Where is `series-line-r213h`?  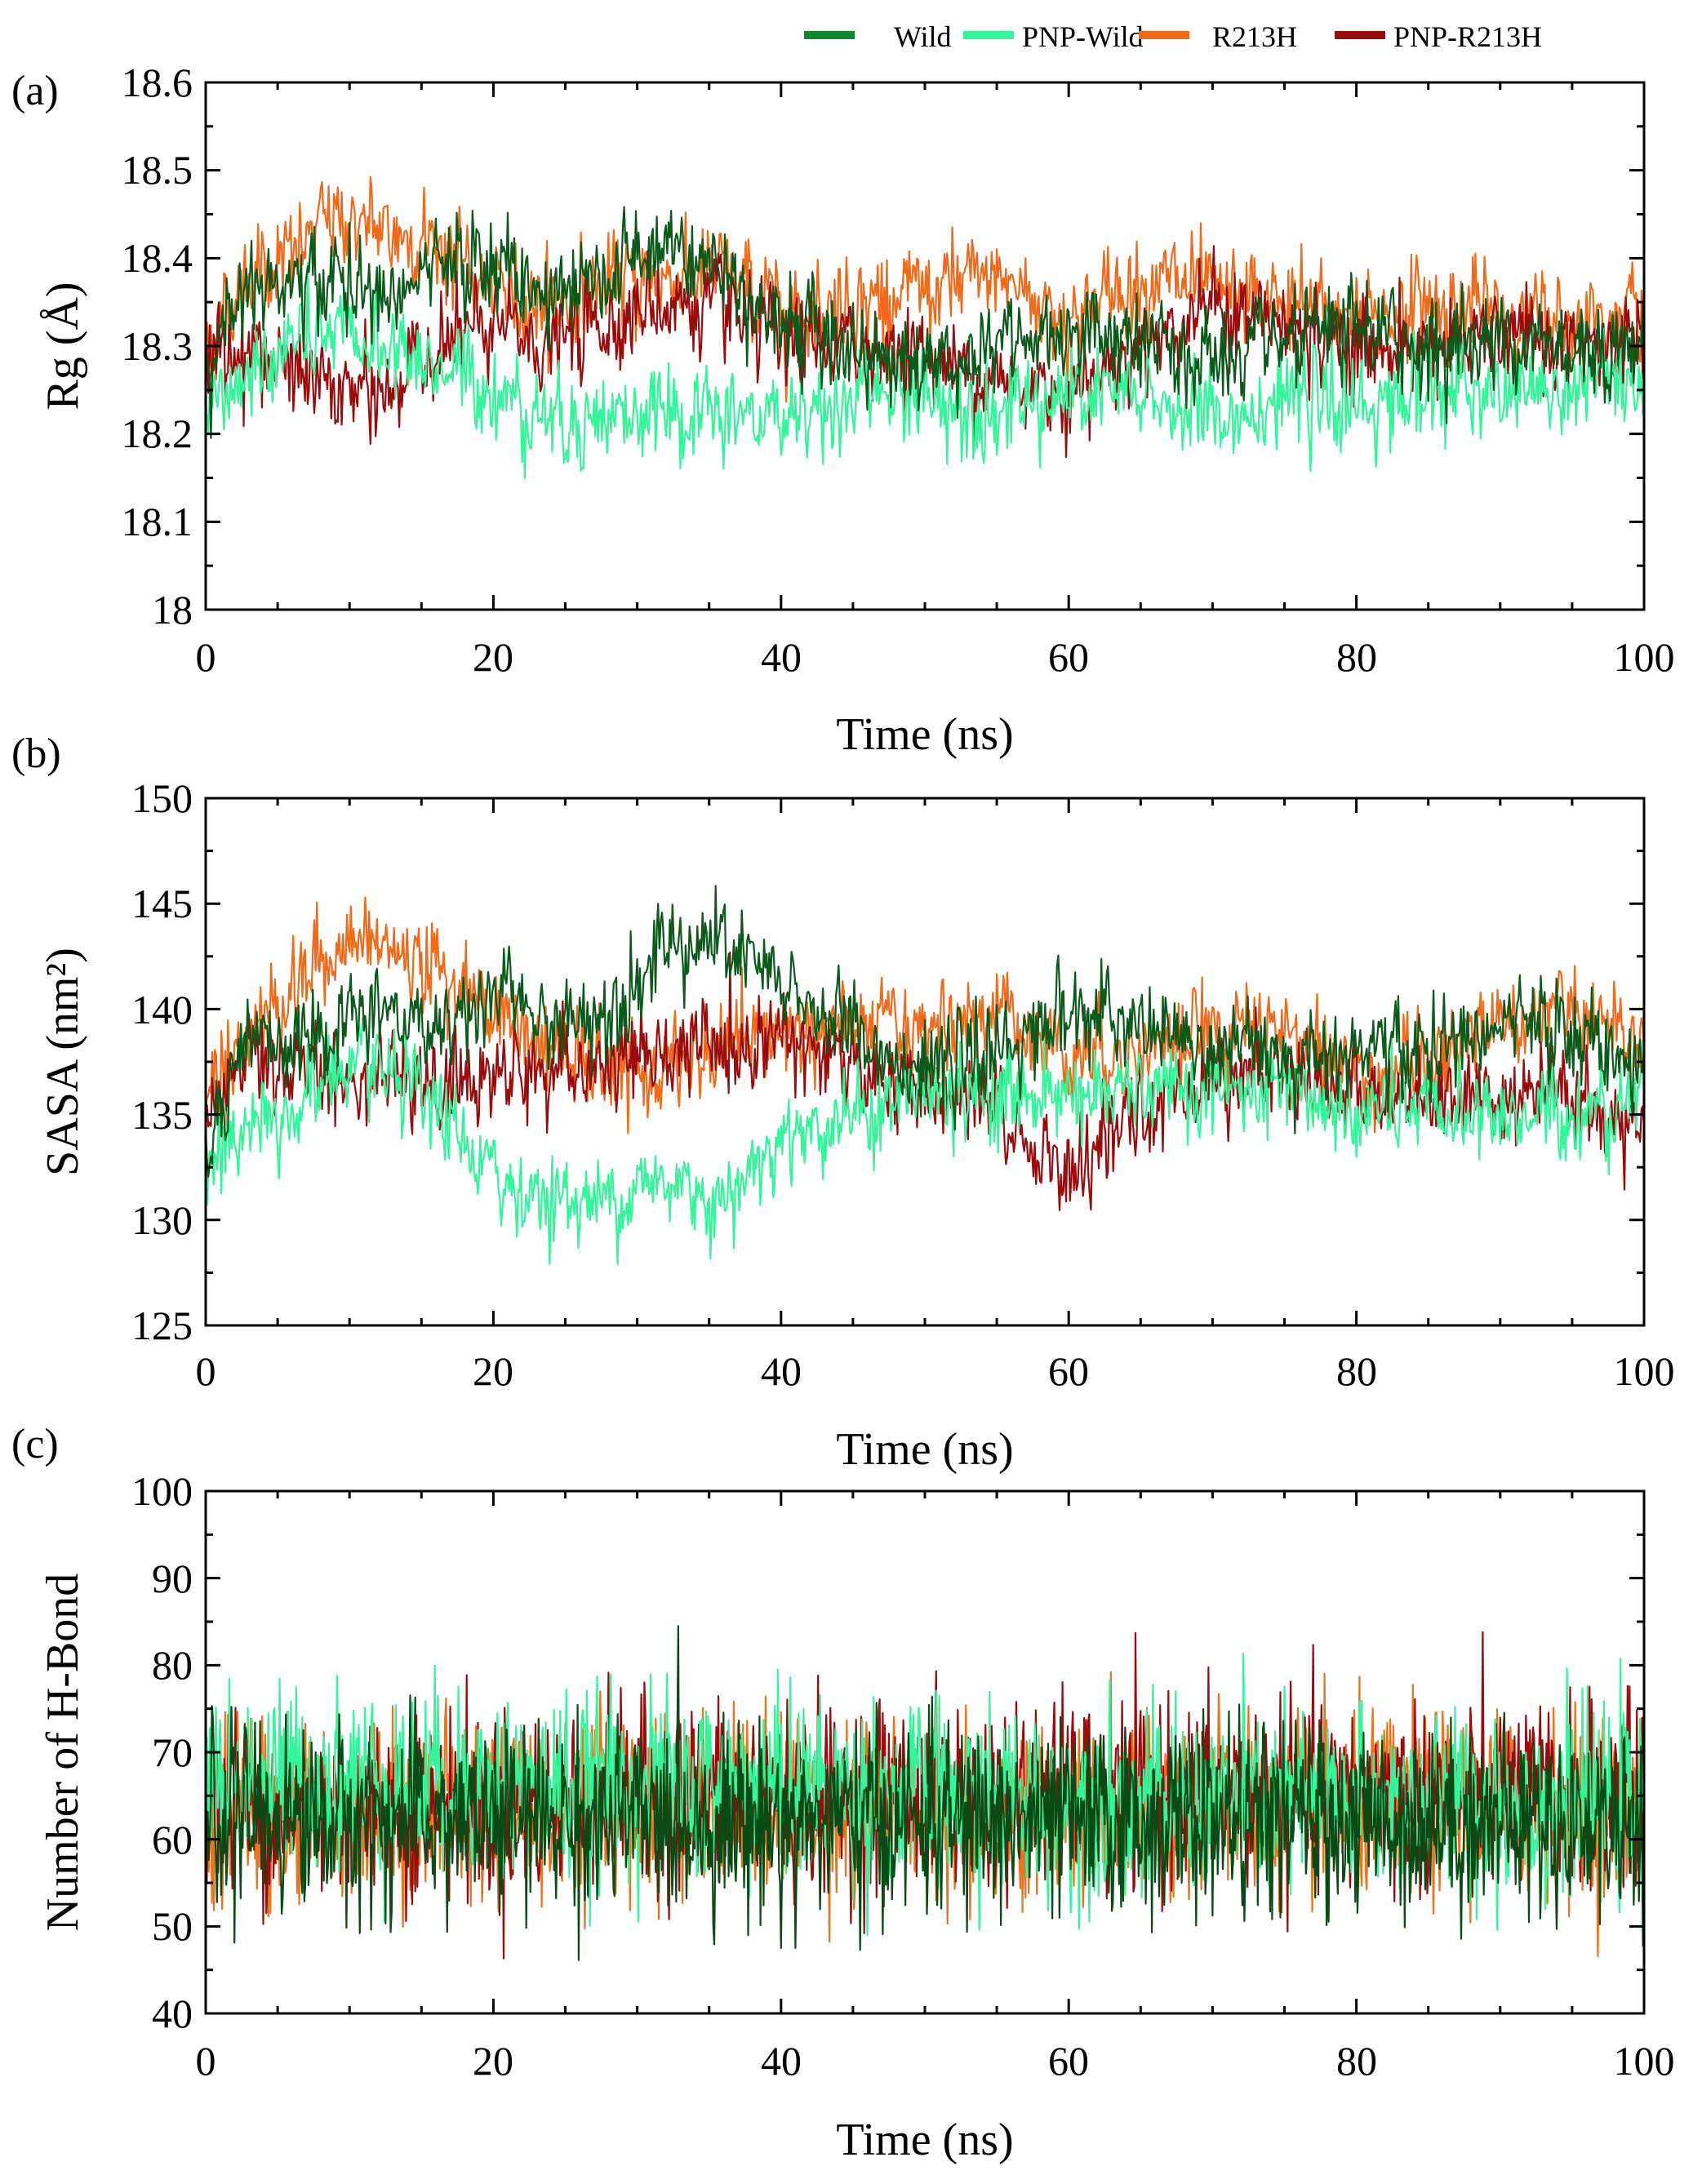
series-line-r213h is located at coordinates (925, 1015).